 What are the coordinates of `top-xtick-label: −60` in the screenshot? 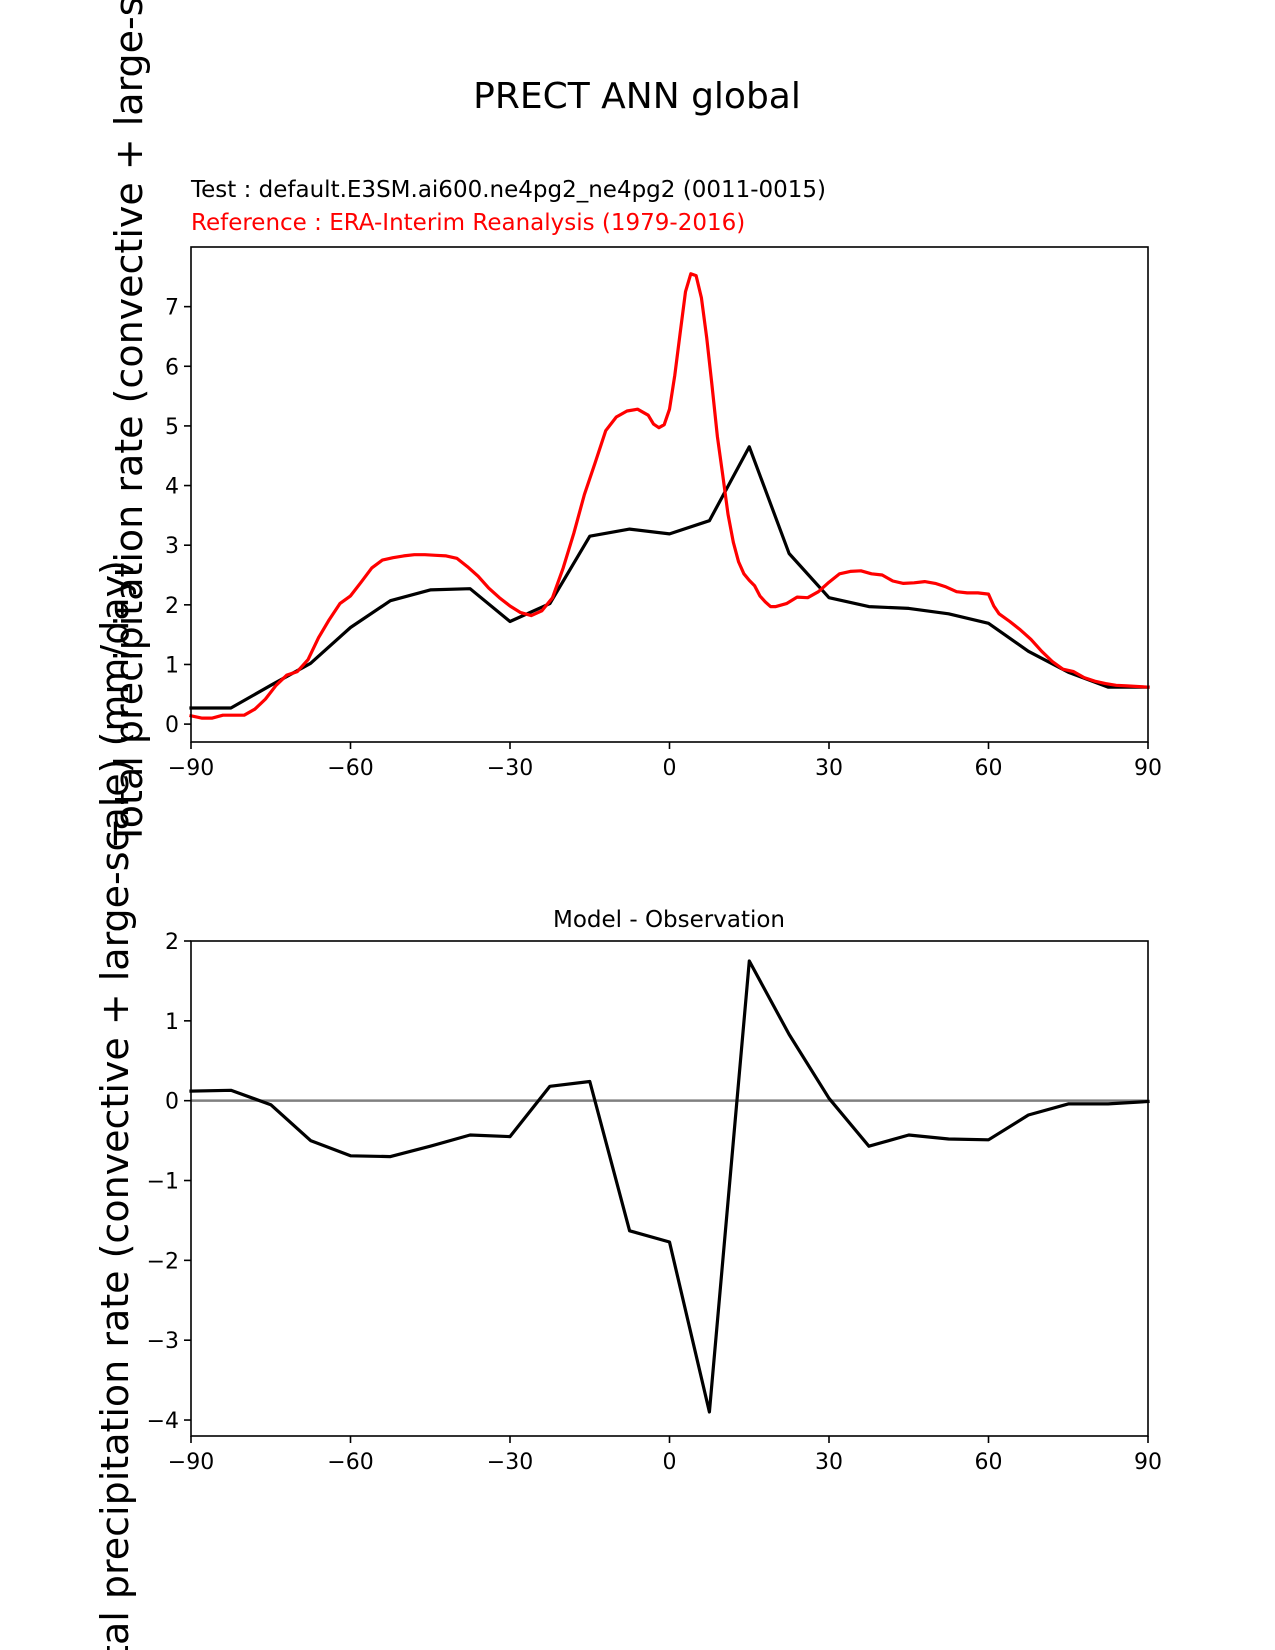 It's located at (350, 768).